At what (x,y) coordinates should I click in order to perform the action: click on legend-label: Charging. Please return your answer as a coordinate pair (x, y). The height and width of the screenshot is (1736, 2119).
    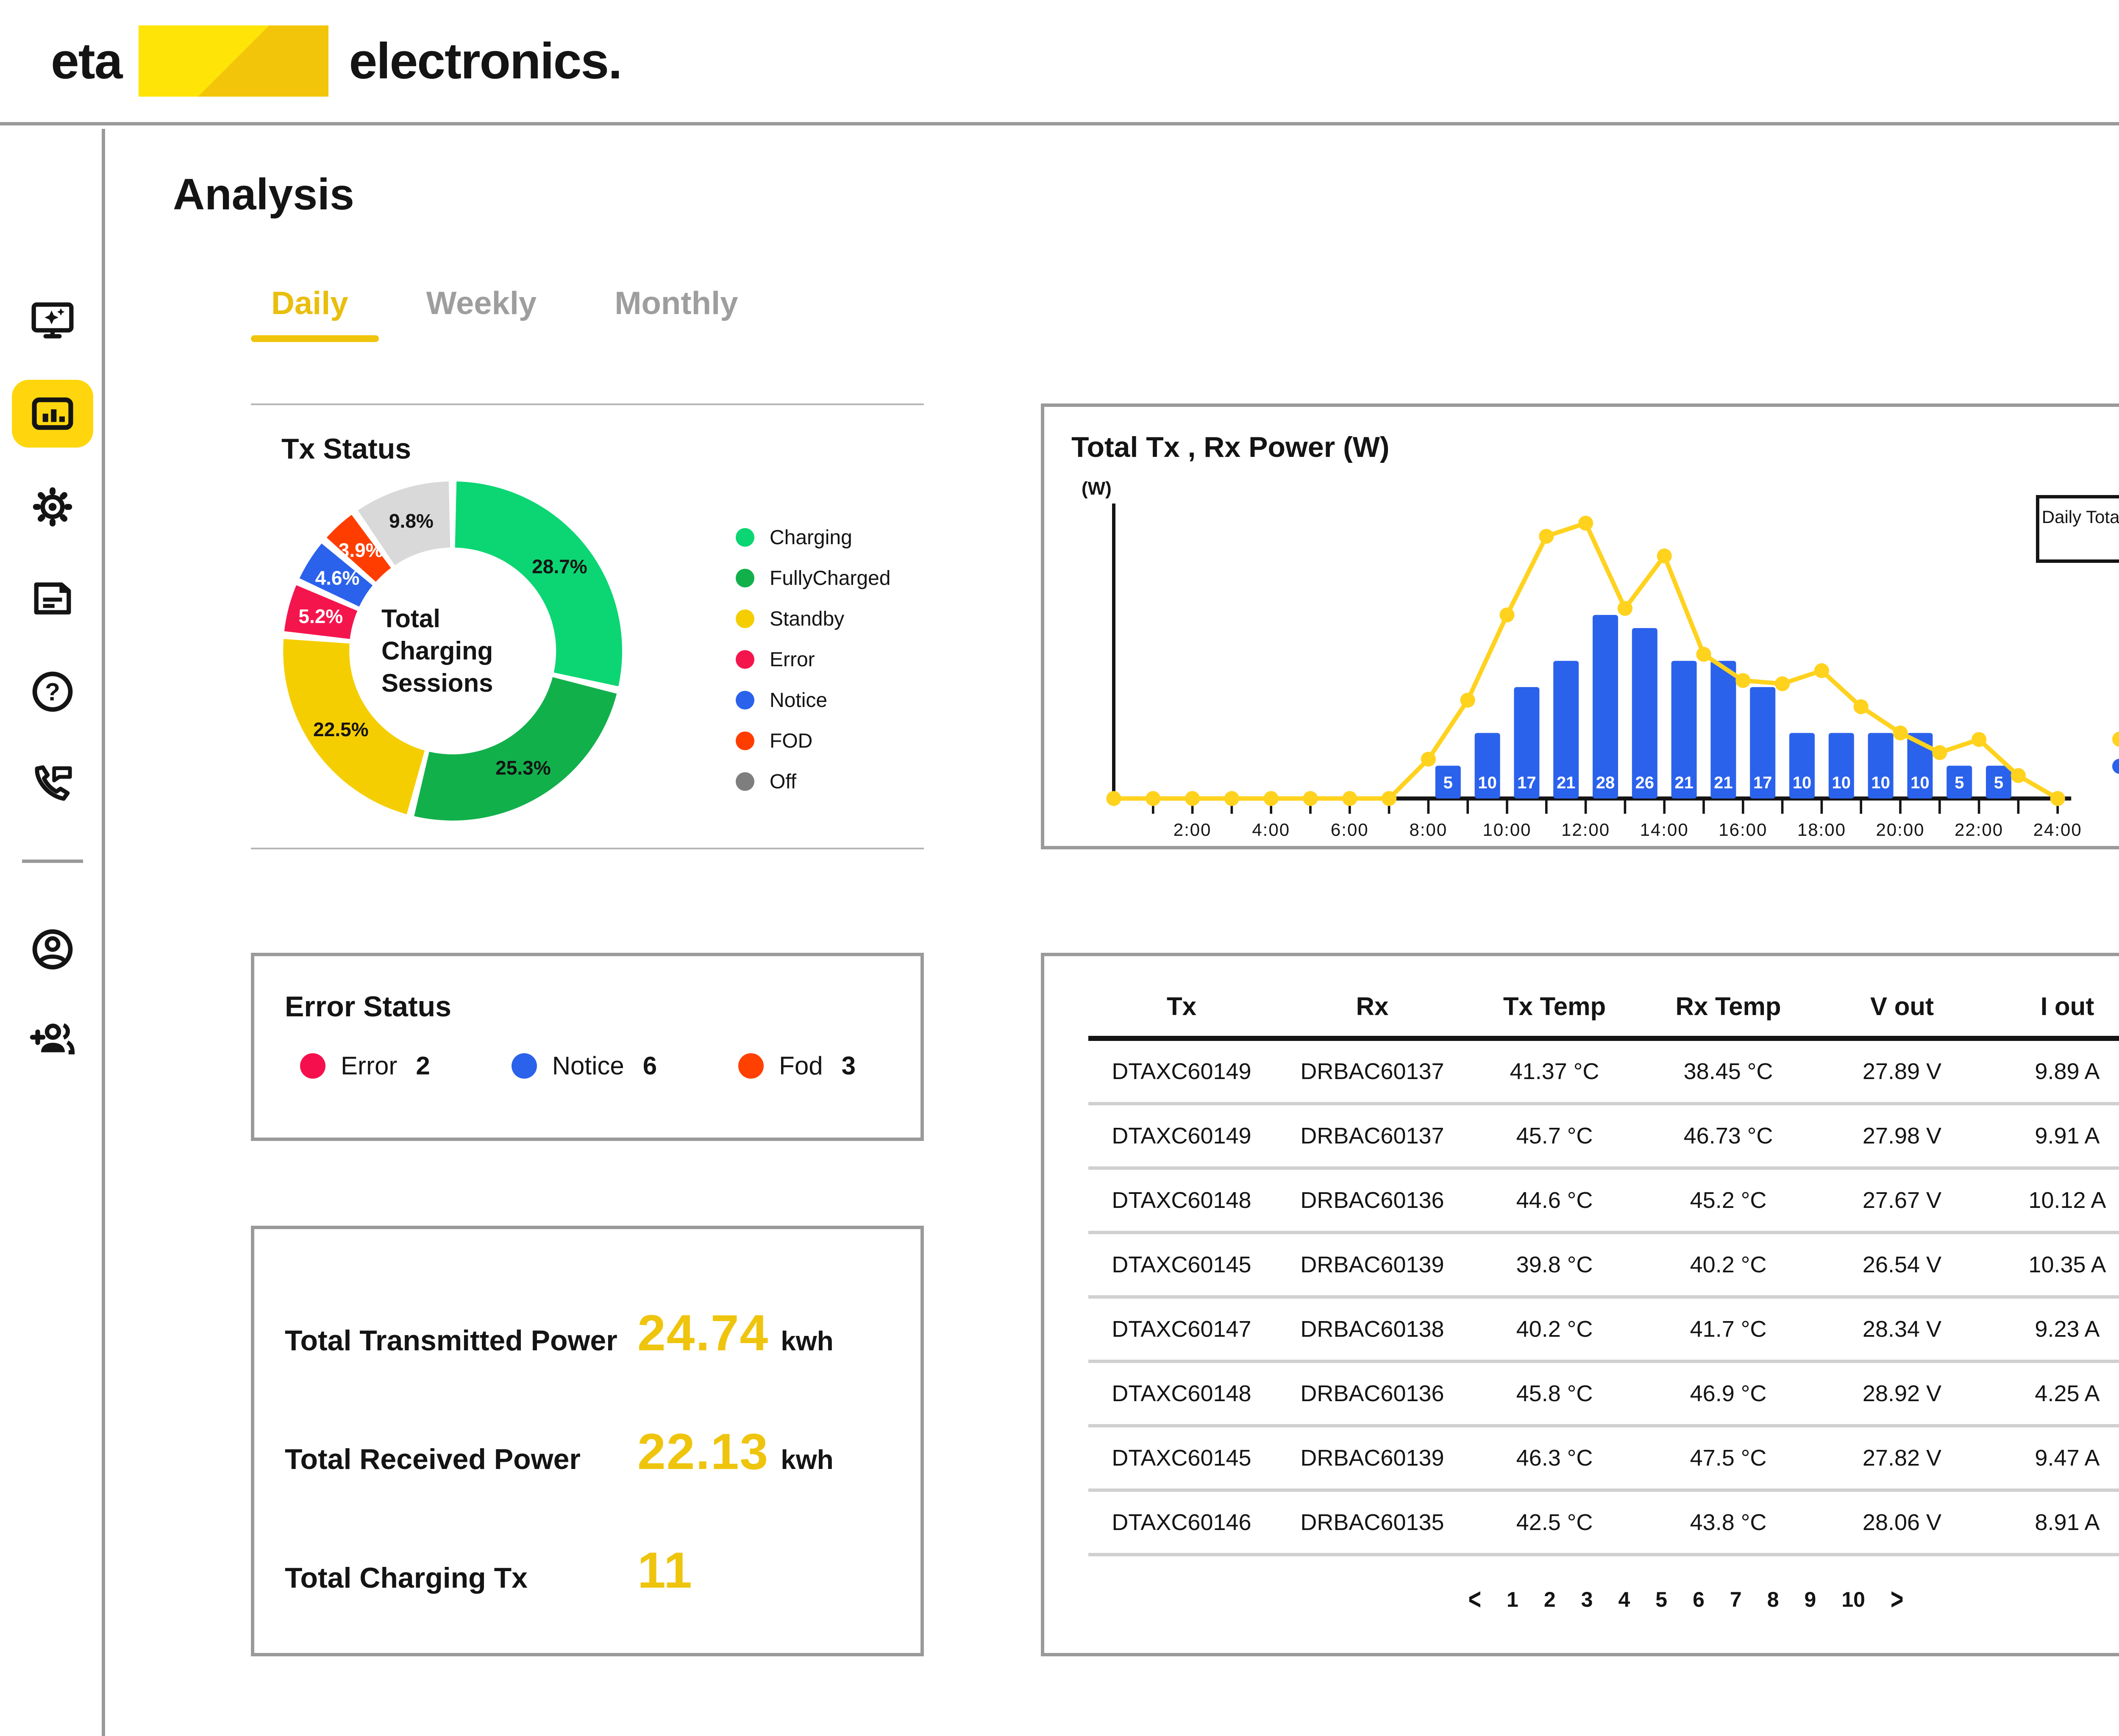
    Looking at the image, I should click on (811, 537).